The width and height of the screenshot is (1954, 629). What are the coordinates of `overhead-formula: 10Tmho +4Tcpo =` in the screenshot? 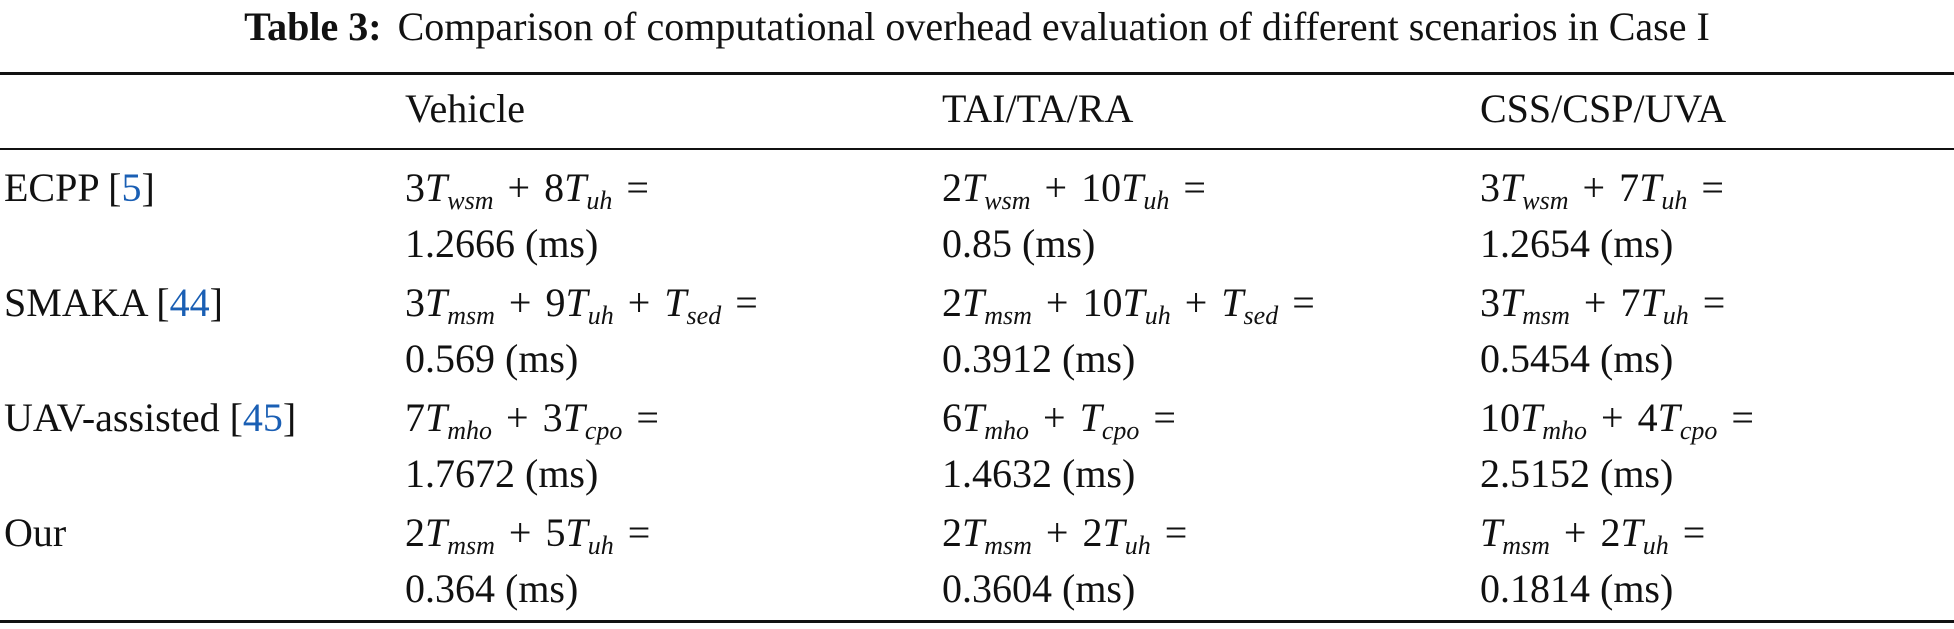 It's located at (1617, 420).